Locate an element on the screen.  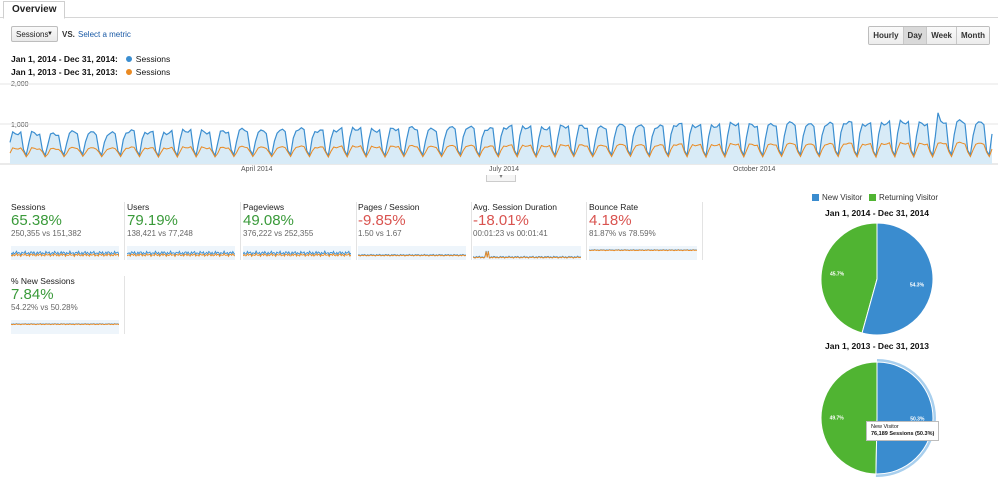
legend-previous-range: Jan 1, 2013 - Dec 31, 2013: Sessions is located at coordinates (90, 72).